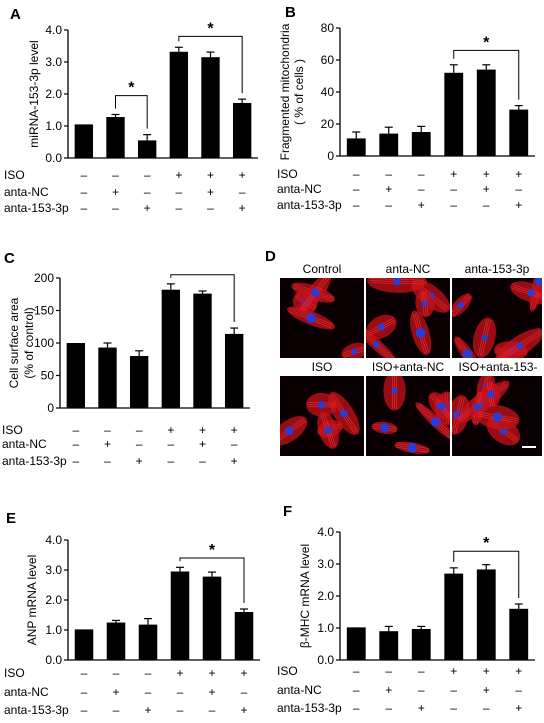 This screenshot has height=723, width=544. I want to click on y-tick-label: 4.0, so click(53, 30).